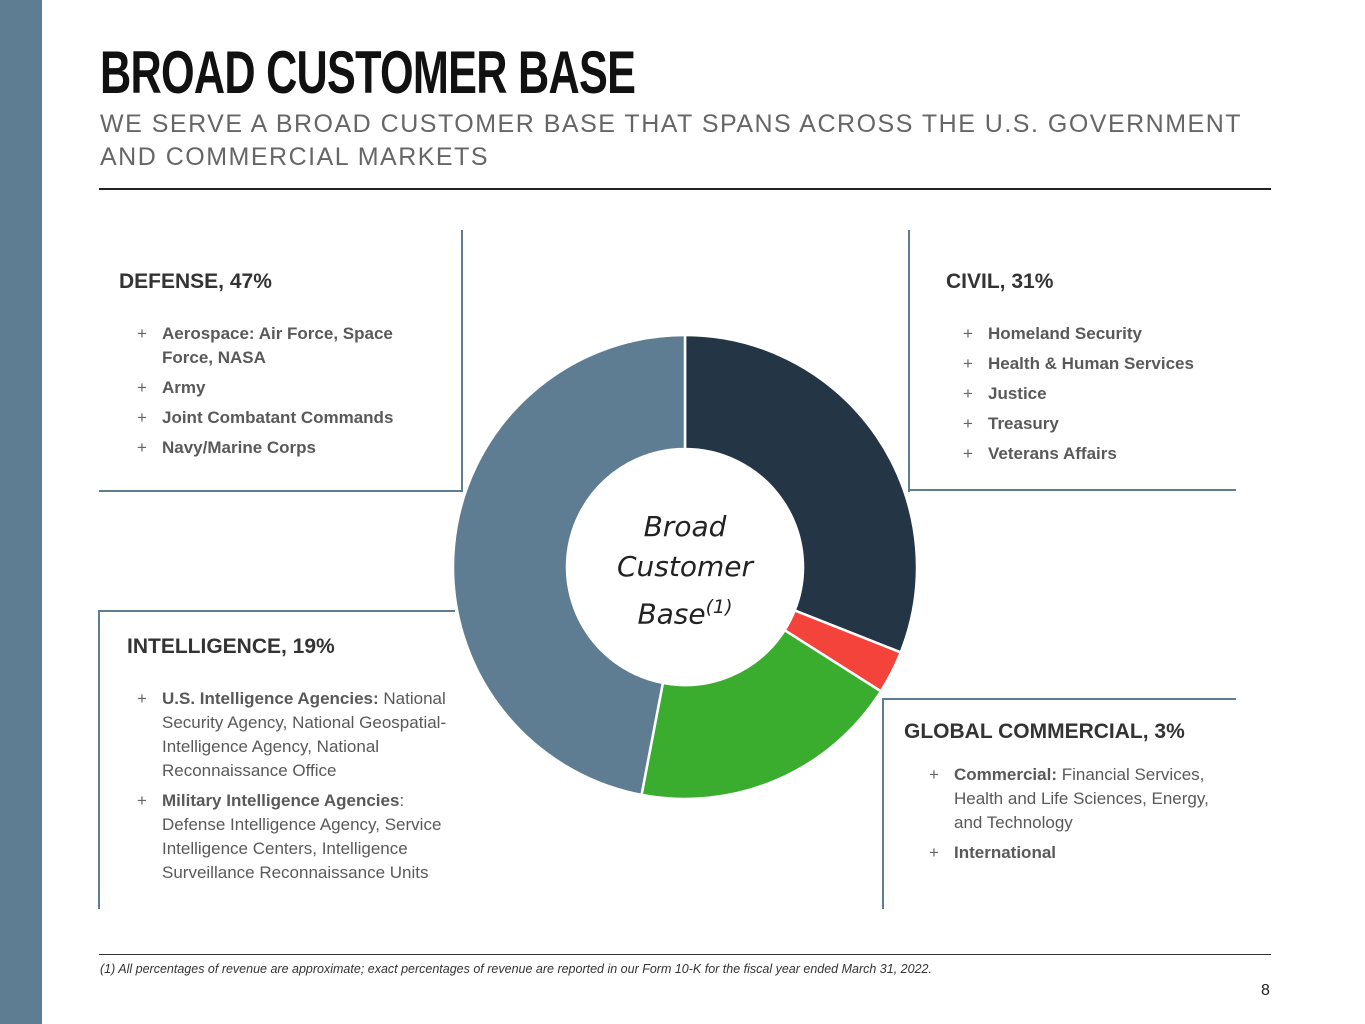 This screenshot has height=1024, width=1365. Describe the element at coordinates (21, 512) in the screenshot. I see `side-bar` at that location.